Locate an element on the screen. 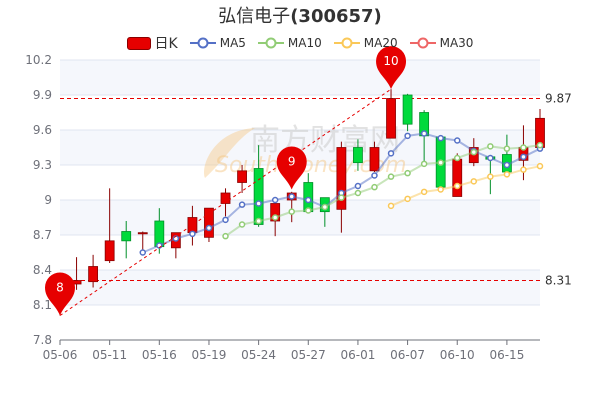  legend-item-ma20: MA20 is located at coordinates (365, 43).